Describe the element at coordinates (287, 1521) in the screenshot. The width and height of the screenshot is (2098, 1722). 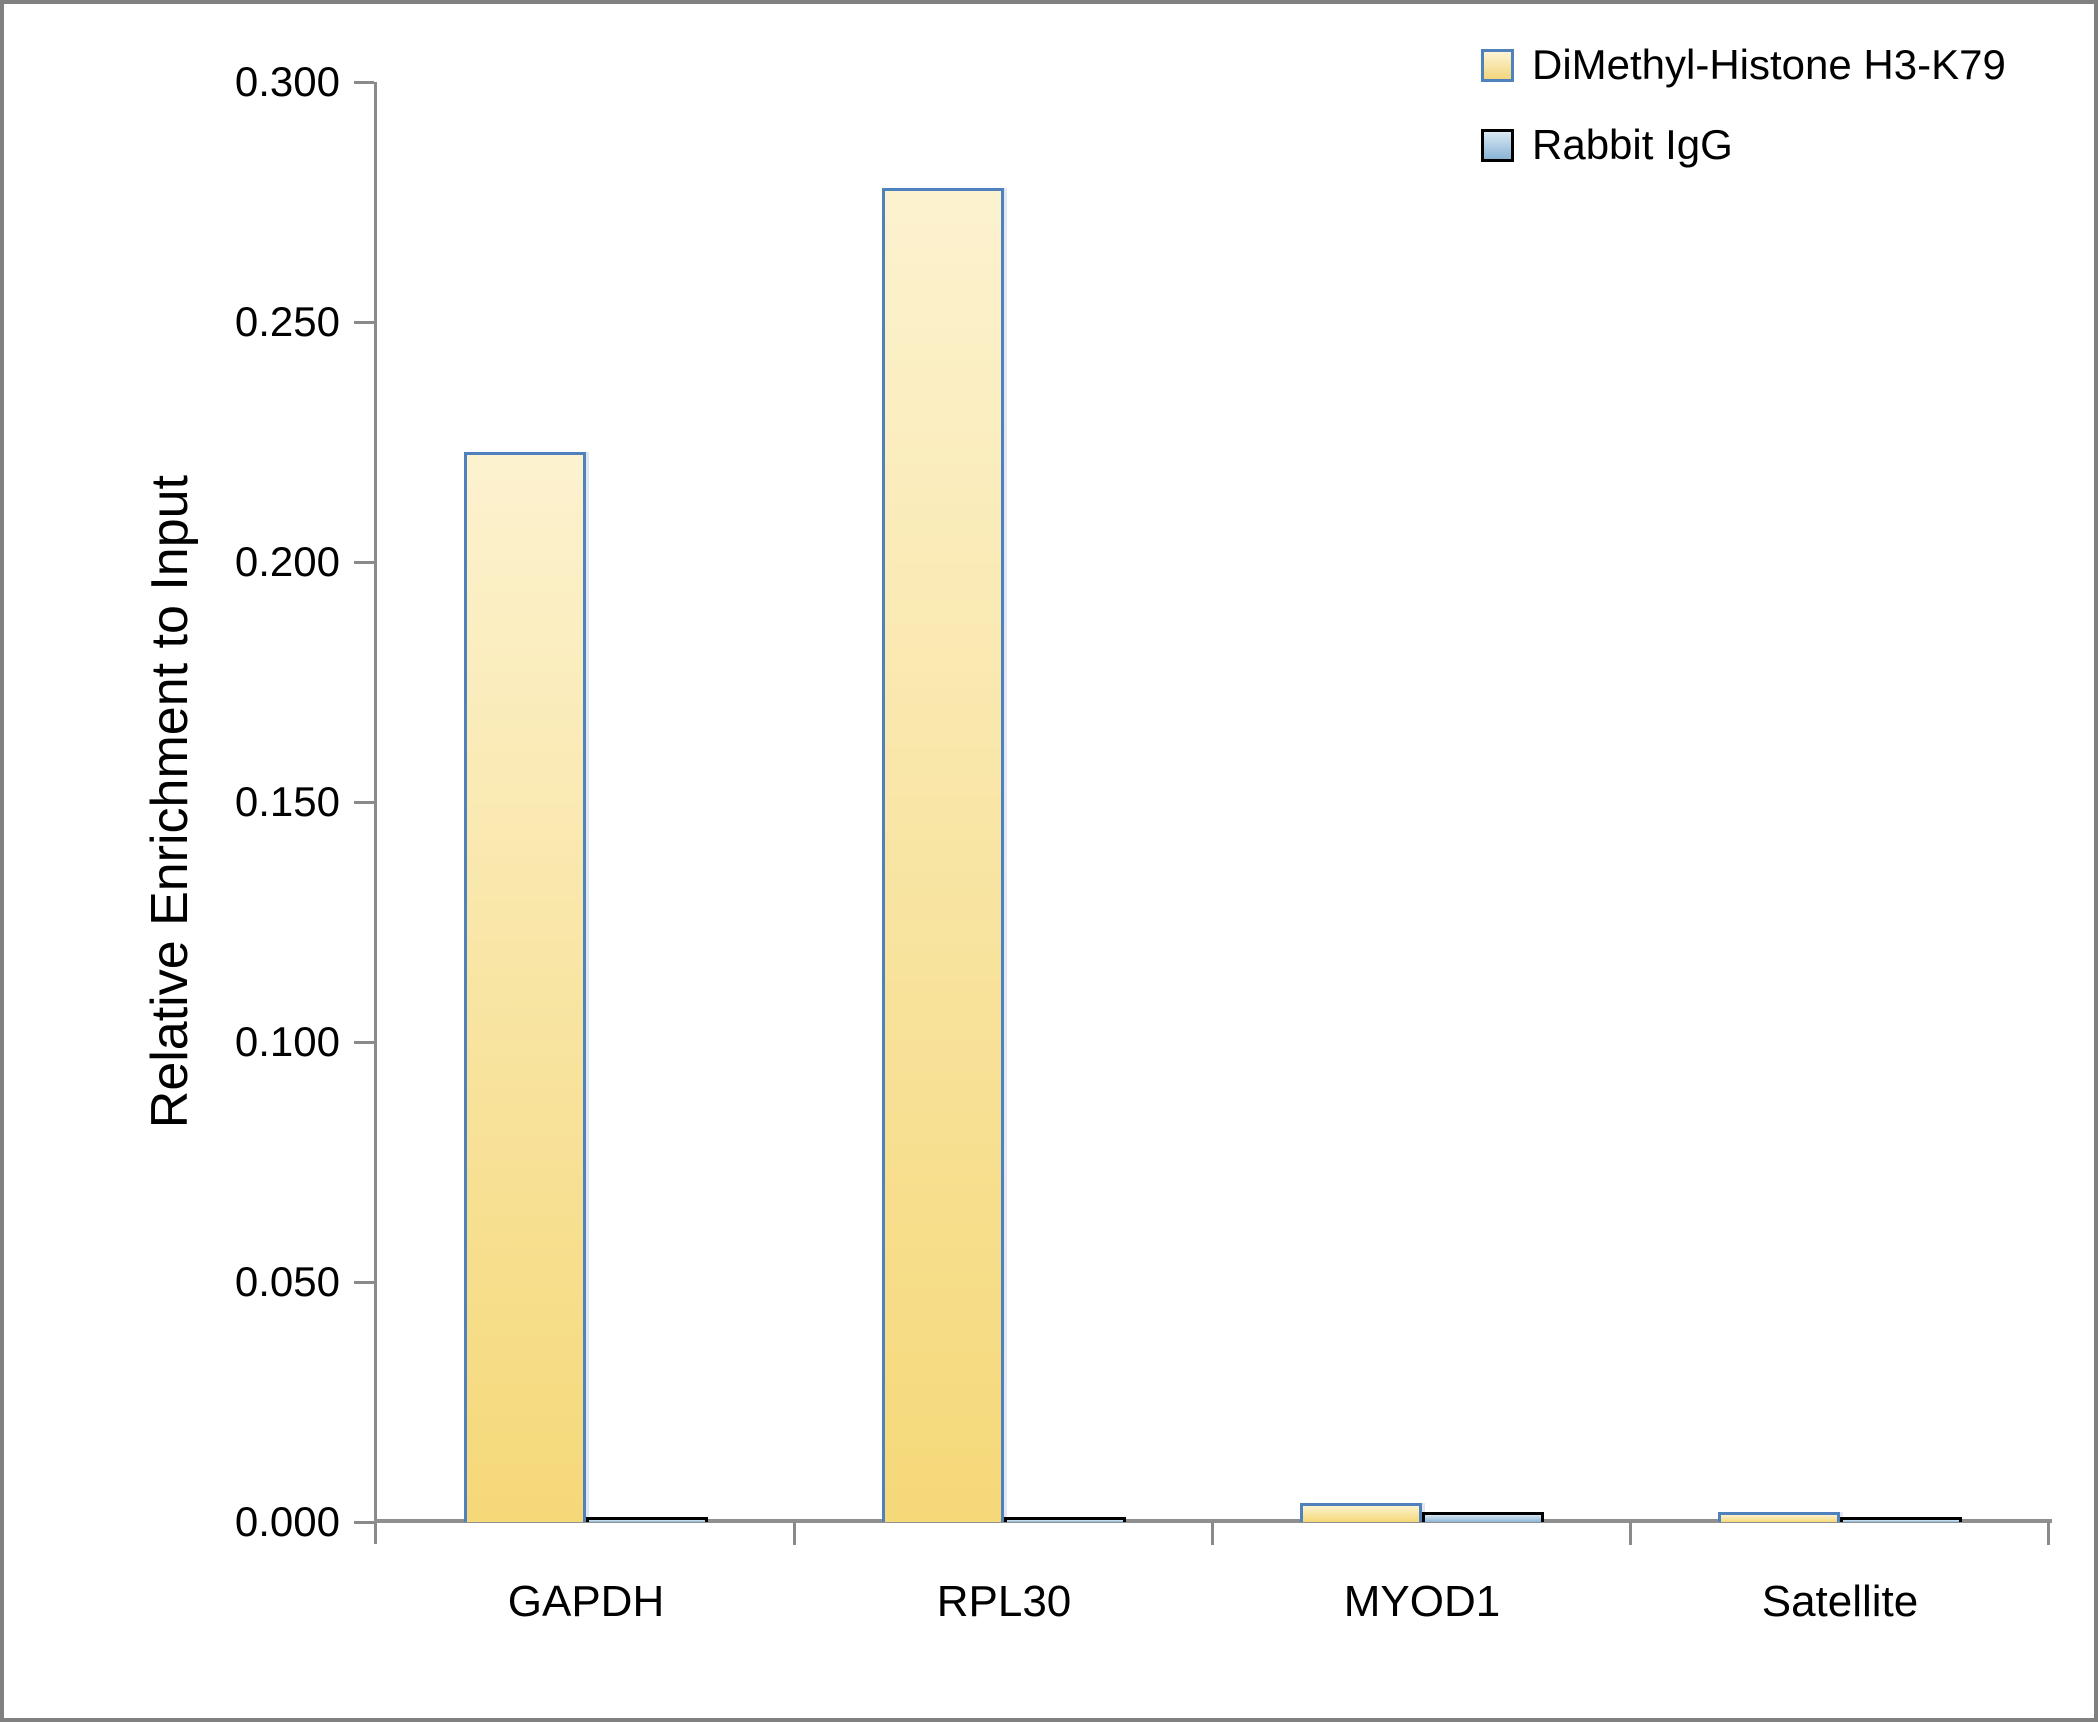
I see `y-tick-label: 0.000` at that location.